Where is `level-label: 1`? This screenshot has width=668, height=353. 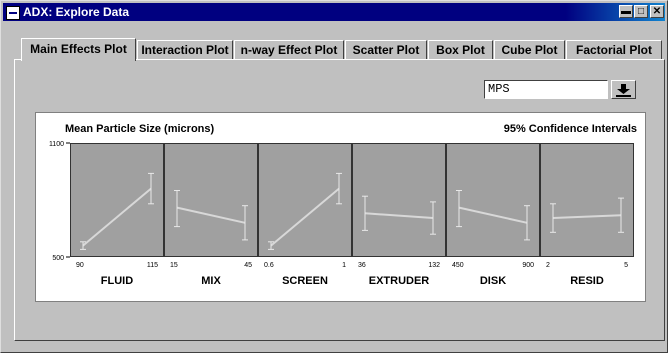 level-label: 1 is located at coordinates (344, 265).